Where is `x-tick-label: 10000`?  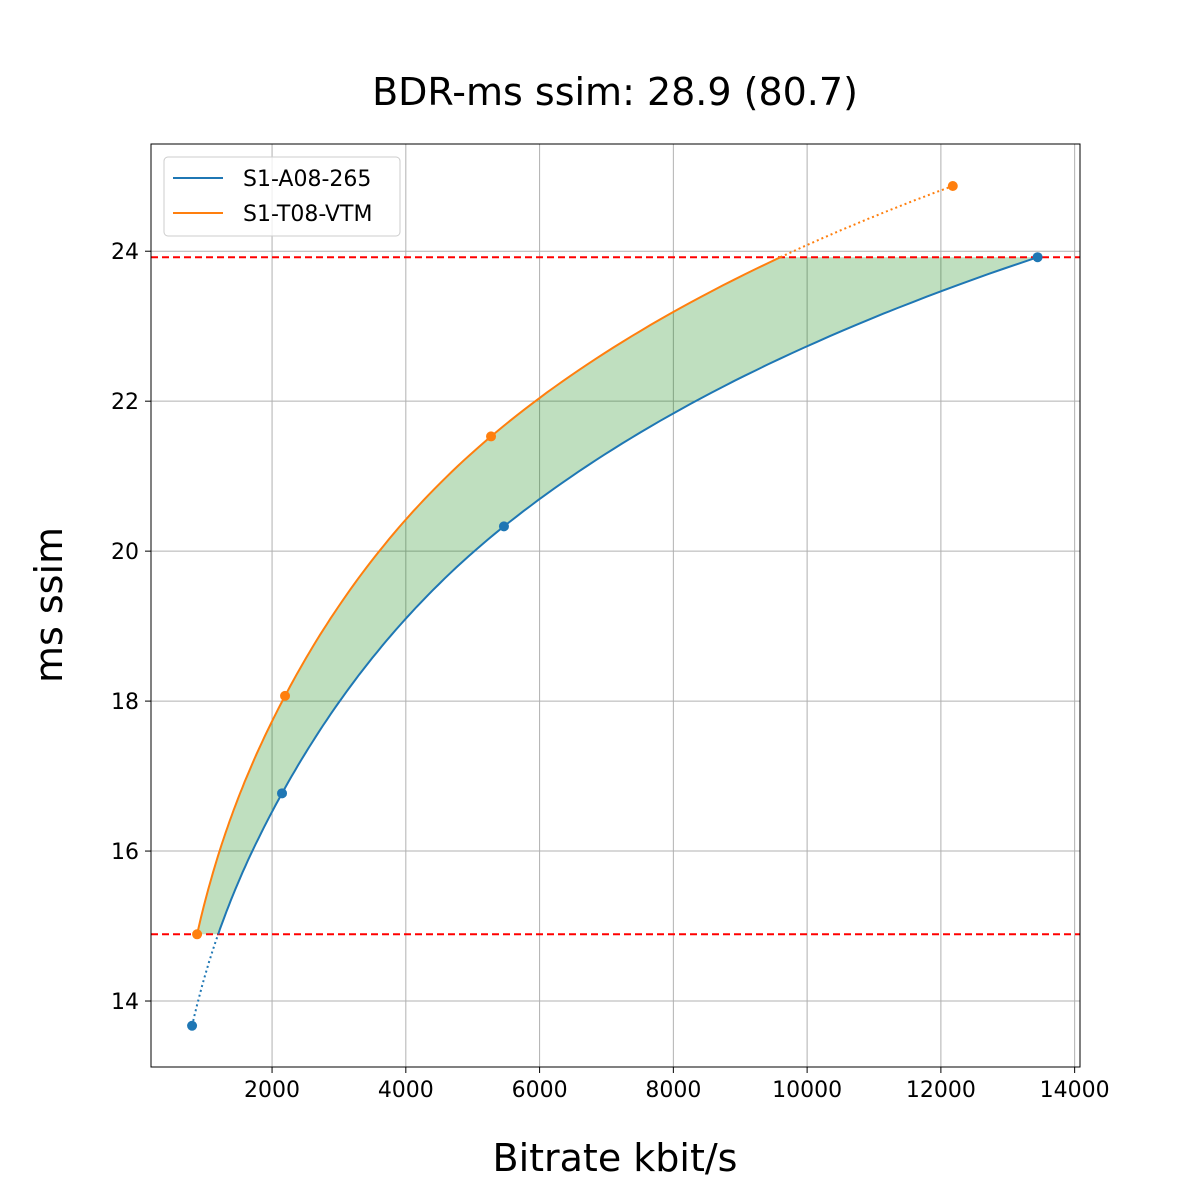 x-tick-label: 10000 is located at coordinates (807, 1090).